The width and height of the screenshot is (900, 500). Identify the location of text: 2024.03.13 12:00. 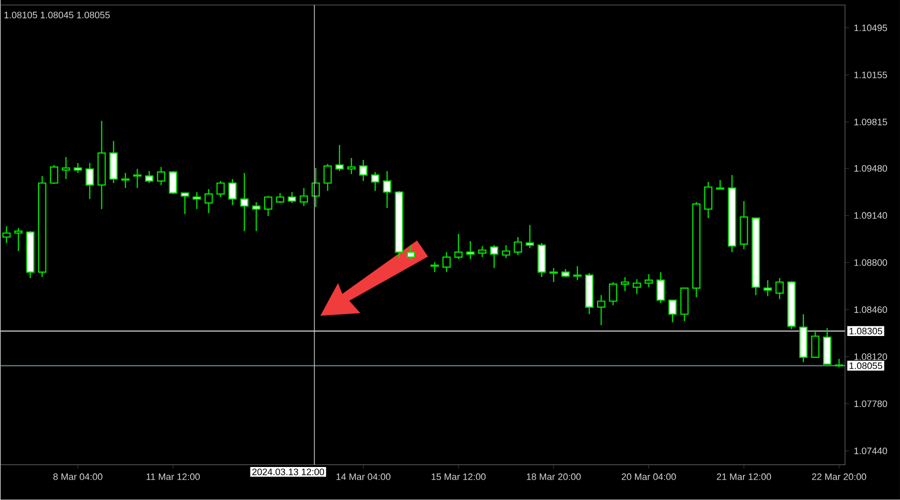
(288, 472).